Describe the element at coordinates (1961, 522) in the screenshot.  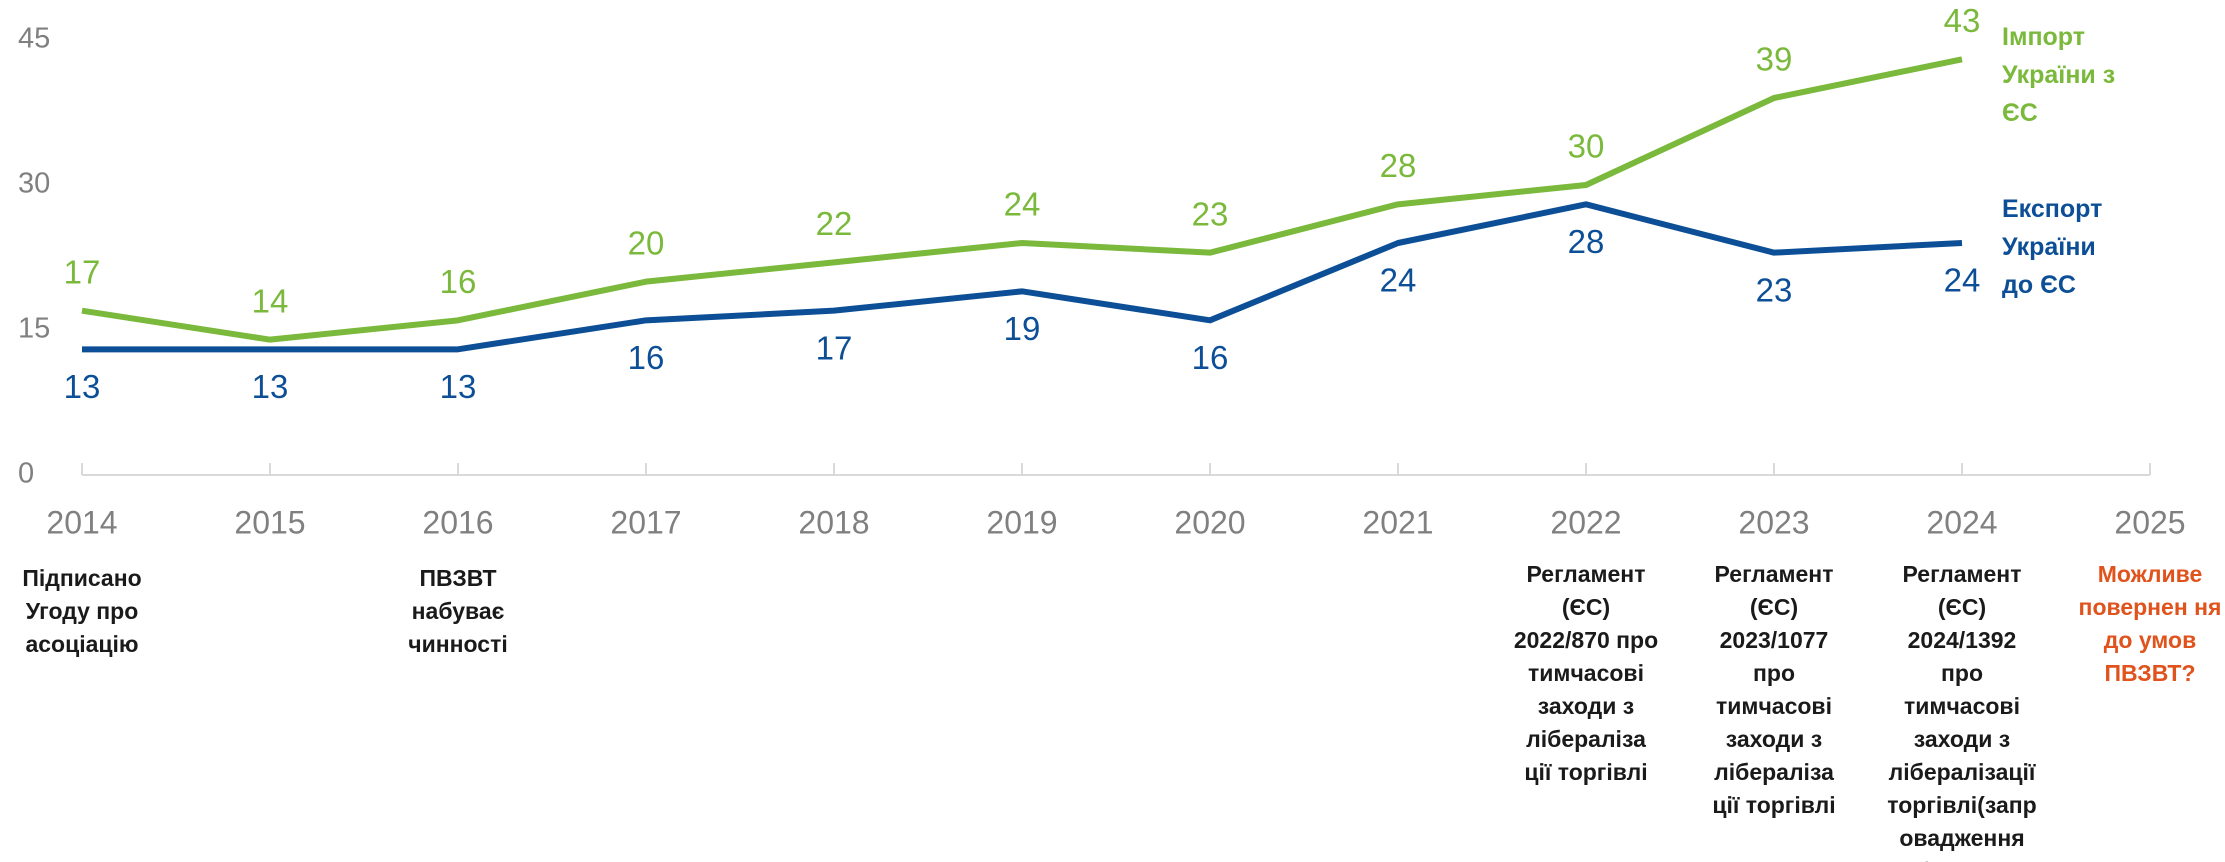
I see `x-tick-label: 2024` at that location.